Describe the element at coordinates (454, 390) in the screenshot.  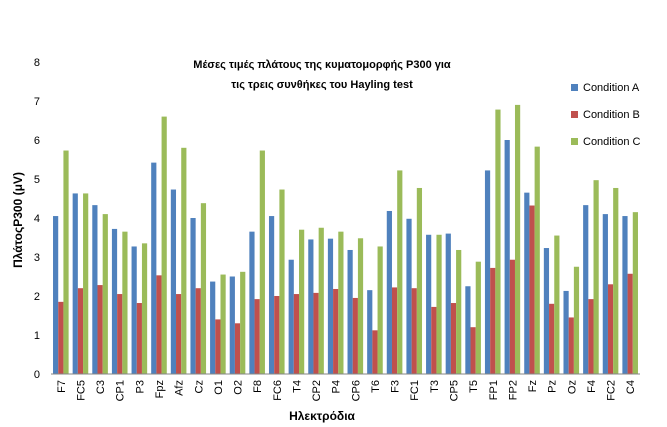
I see `x-tick-label-CP5: CP5` at that location.